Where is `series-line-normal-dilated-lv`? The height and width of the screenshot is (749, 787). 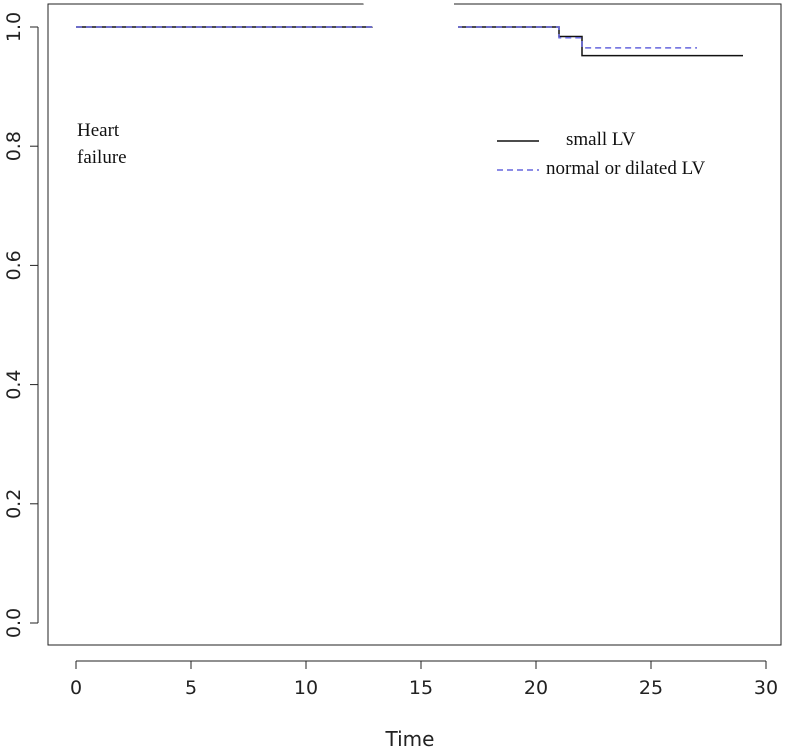
series-line-normal-dilated-lv is located at coordinates (386, 37).